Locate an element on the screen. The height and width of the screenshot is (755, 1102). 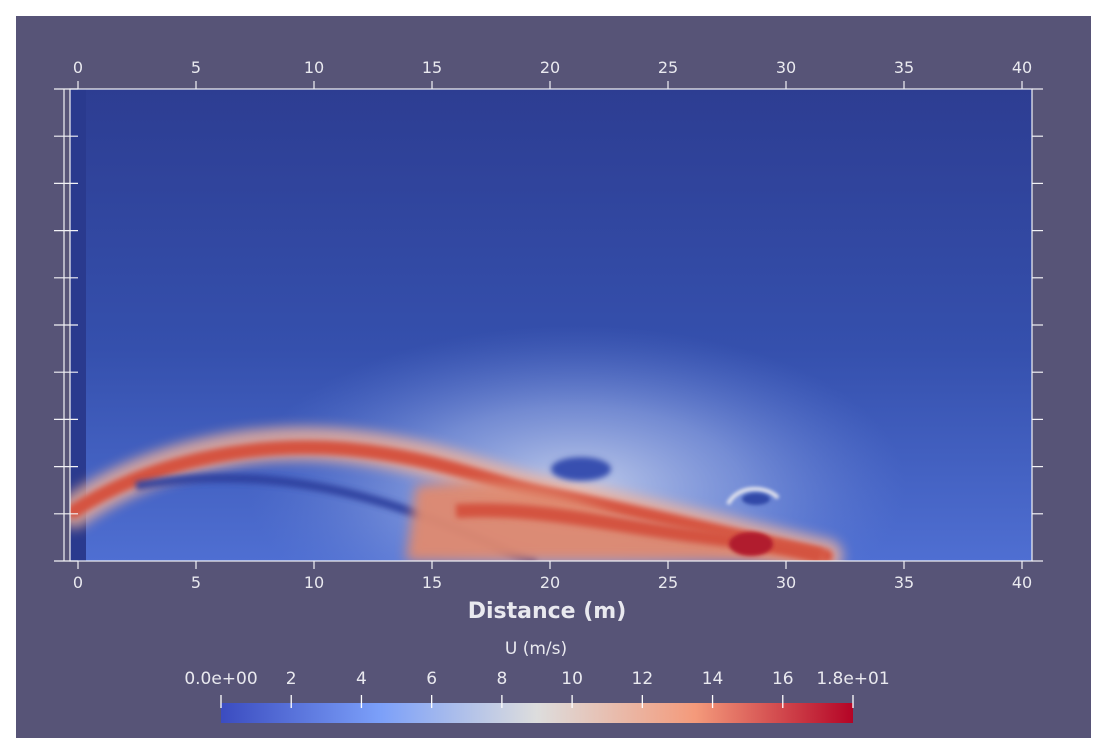
x-tick-bottom-label: 5 is located at coordinates (196, 582).